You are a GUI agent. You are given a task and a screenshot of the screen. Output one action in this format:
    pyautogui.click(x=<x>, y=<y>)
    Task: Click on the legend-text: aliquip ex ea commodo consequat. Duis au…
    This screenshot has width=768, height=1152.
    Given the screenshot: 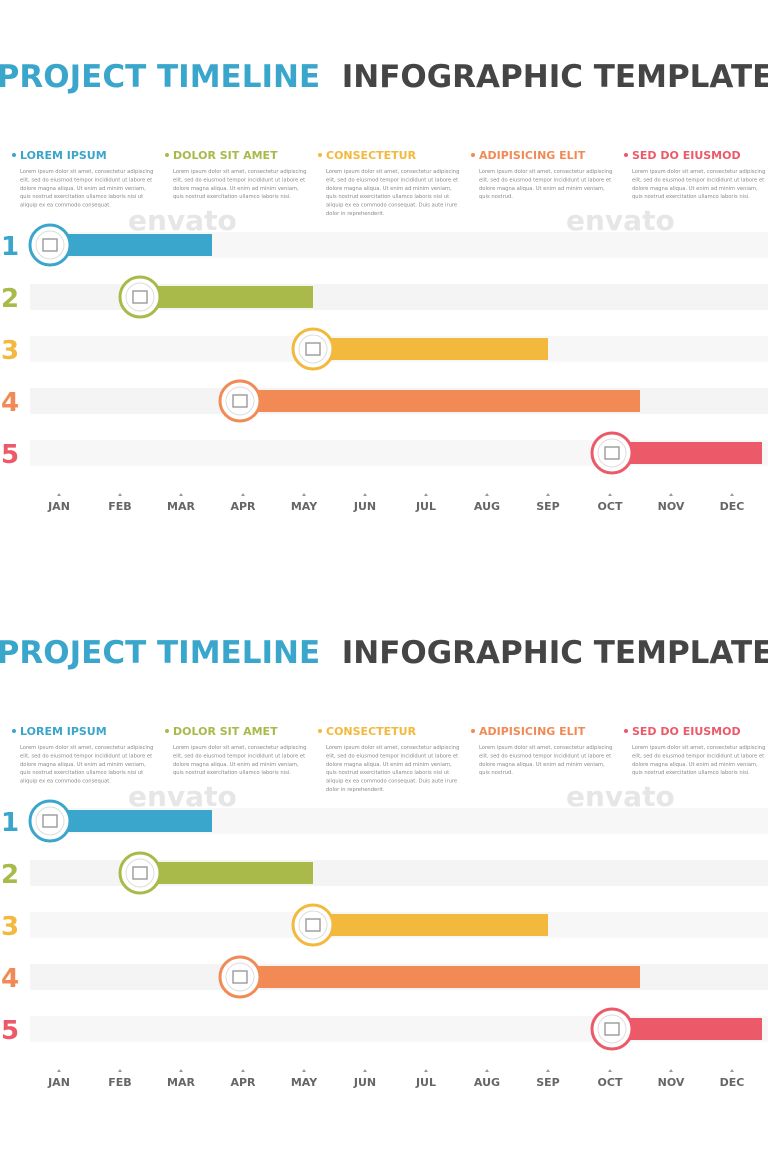 What is the action you would take?
    pyautogui.click(x=391, y=206)
    